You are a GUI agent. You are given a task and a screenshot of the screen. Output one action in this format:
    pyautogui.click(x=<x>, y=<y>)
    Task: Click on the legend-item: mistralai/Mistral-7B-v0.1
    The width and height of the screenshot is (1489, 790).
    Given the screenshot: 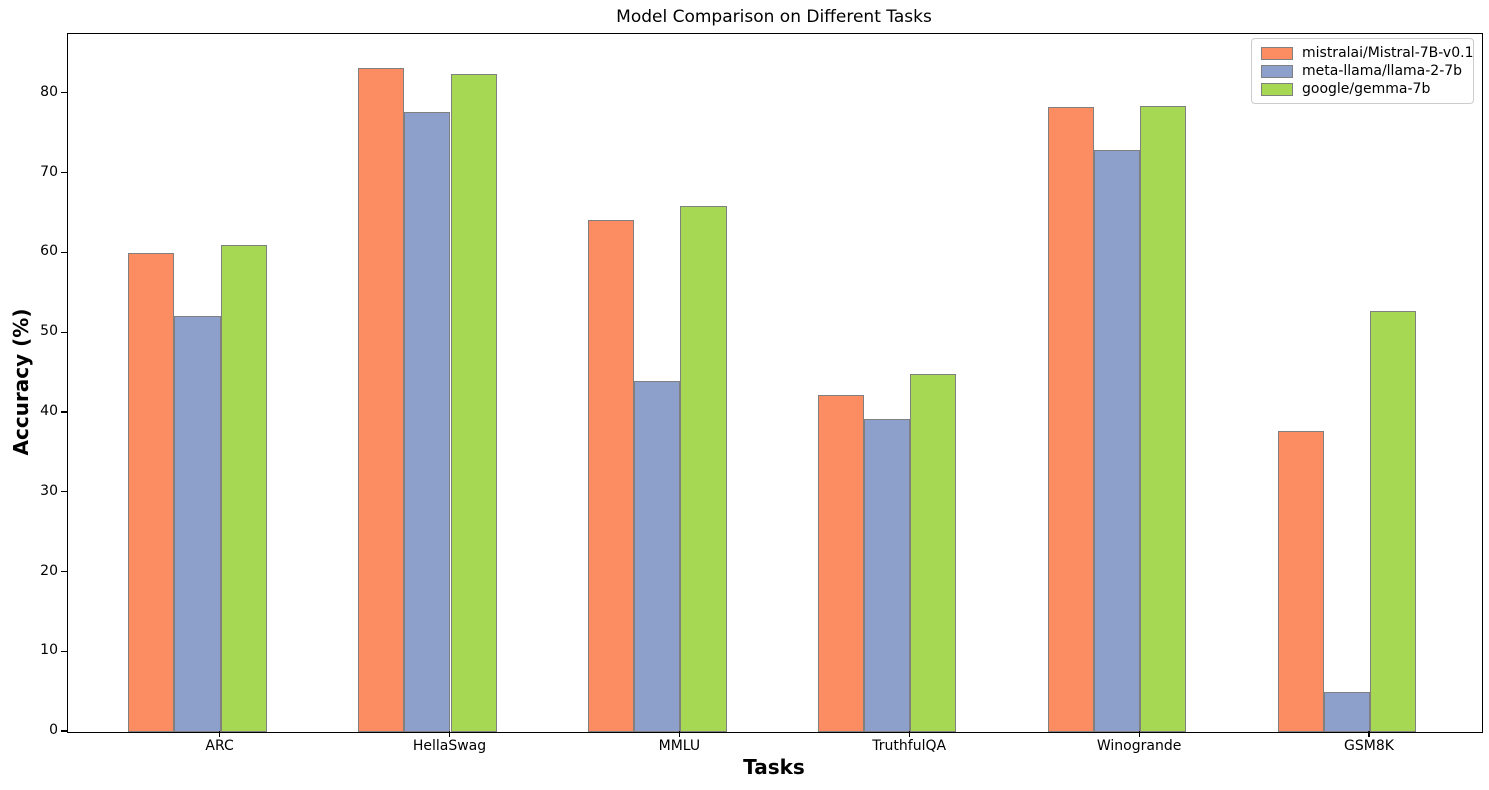 What is the action you would take?
    pyautogui.click(x=1367, y=53)
    